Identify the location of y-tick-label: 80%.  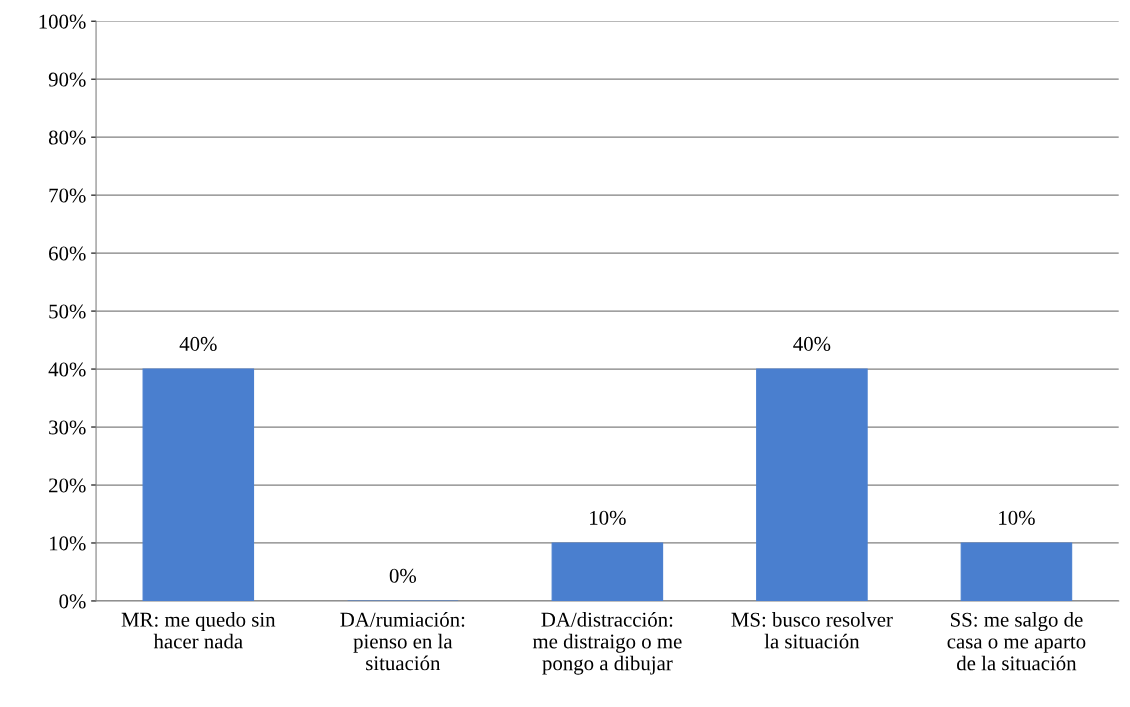
(67, 137).